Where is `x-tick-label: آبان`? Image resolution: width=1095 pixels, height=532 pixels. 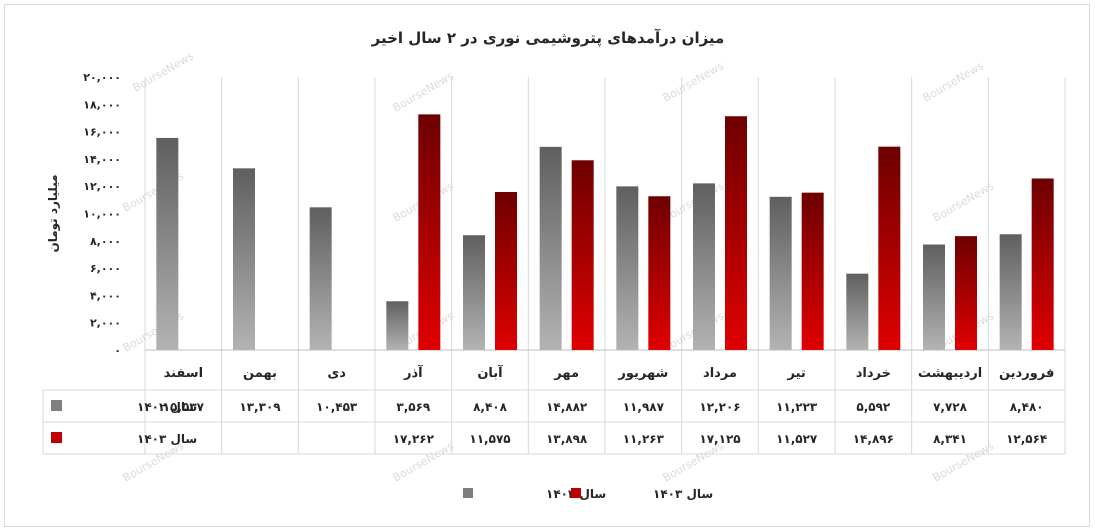 x-tick-label: آبان is located at coordinates (490, 372).